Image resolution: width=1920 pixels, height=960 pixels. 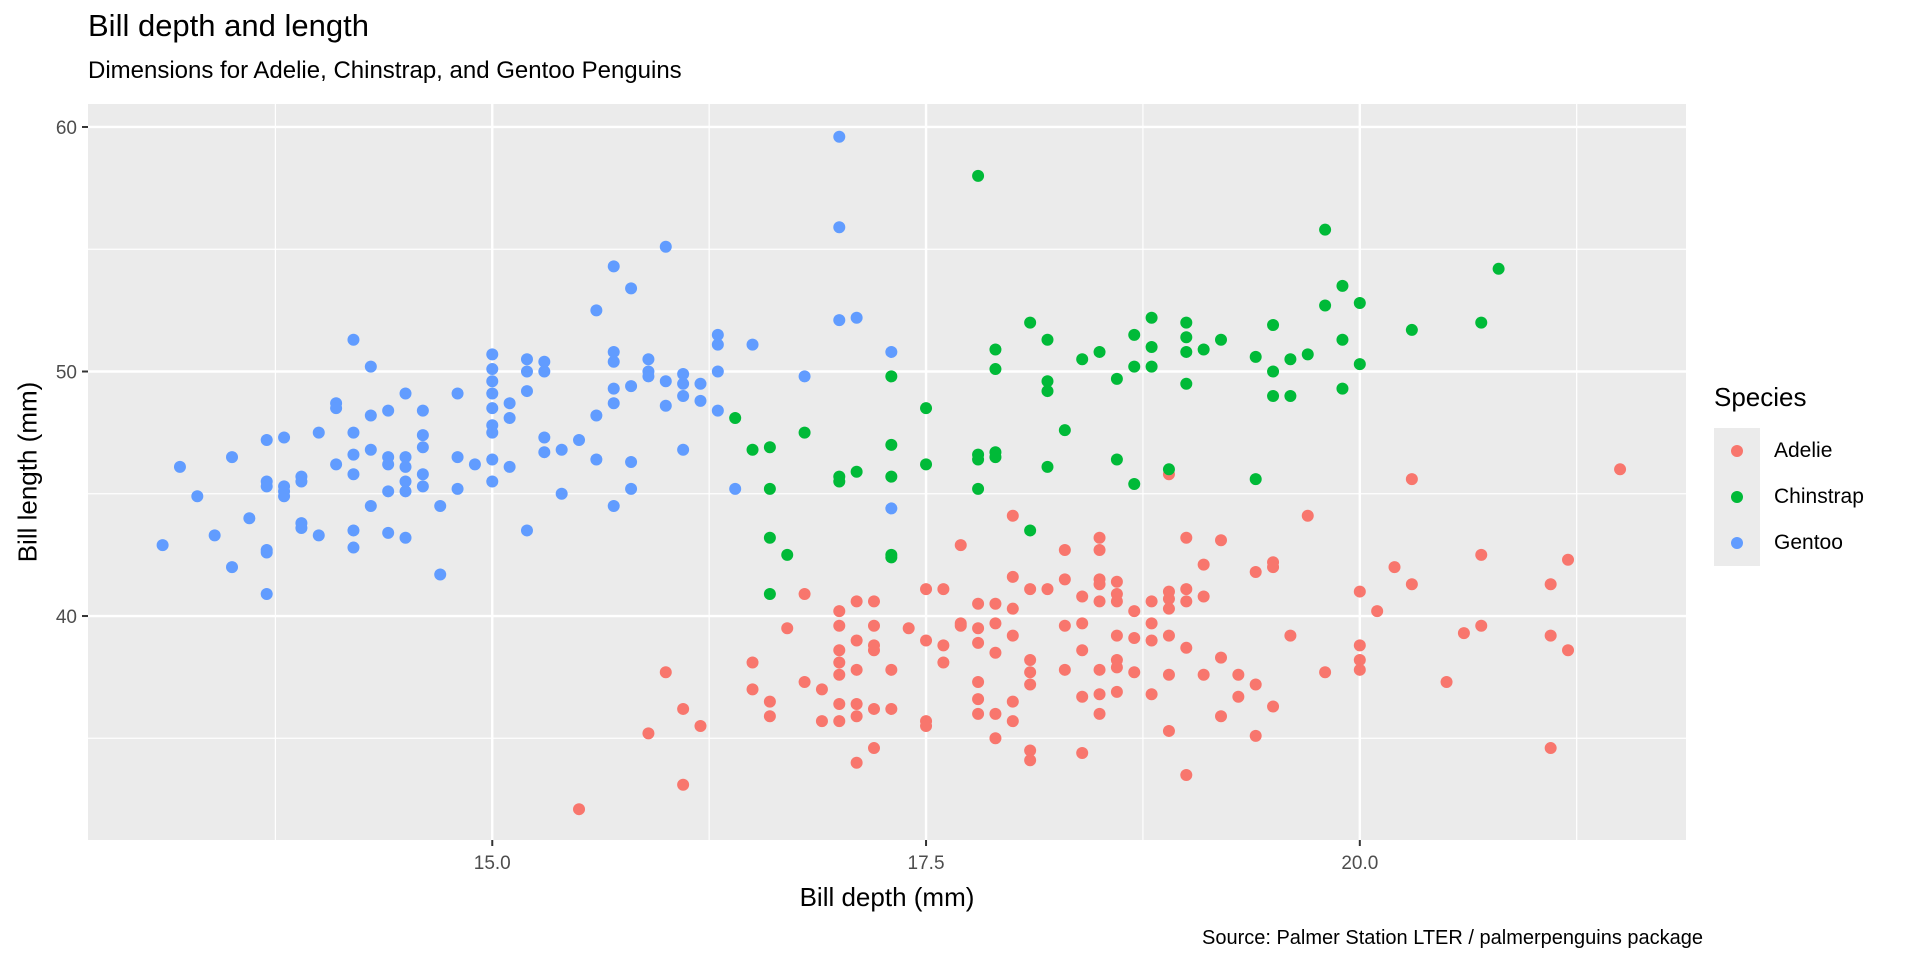 What do you see at coordinates (492, 863) in the screenshot?
I see `x-tick-label: 15.0` at bounding box center [492, 863].